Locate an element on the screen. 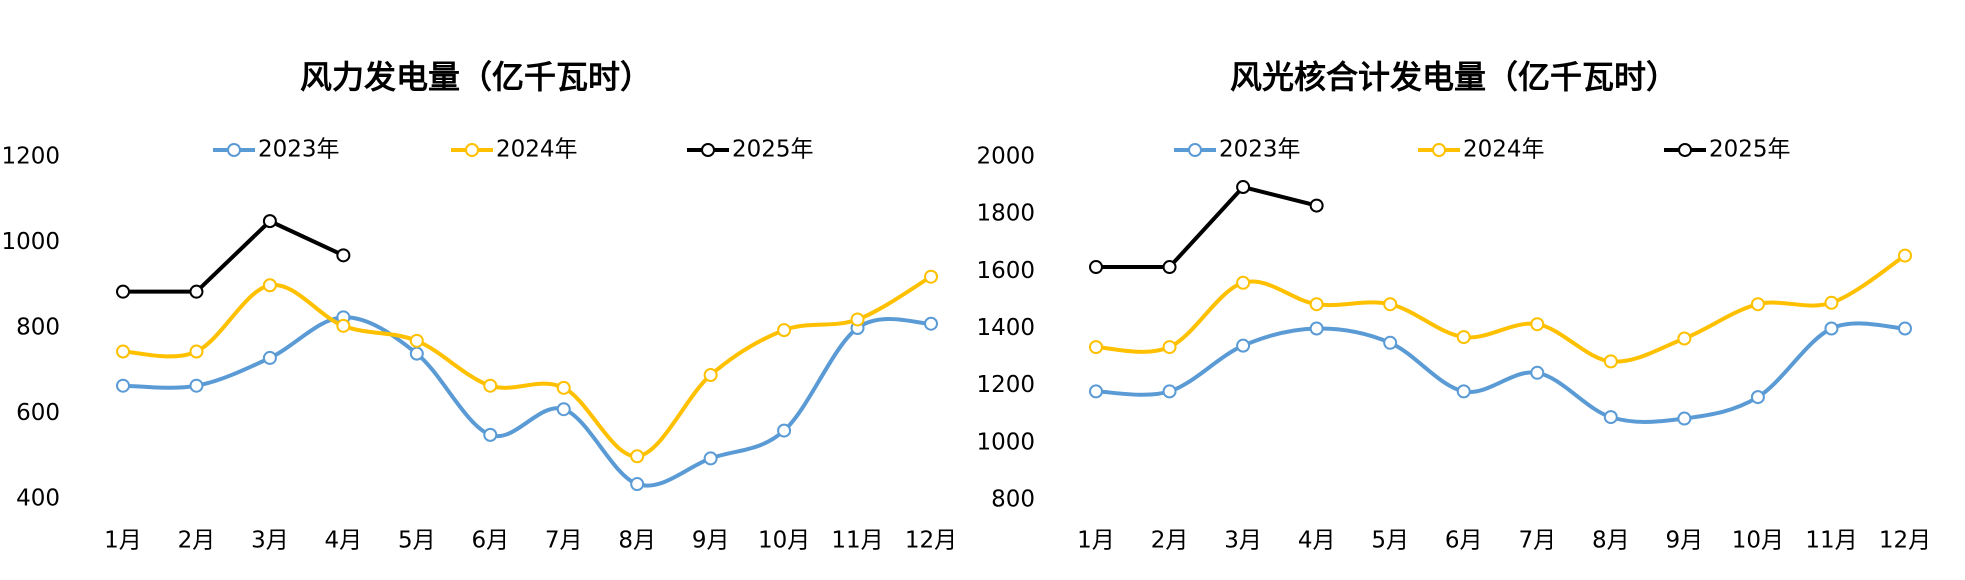 The image size is (1965, 580). x-tick-label: 11月 is located at coordinates (857, 541).